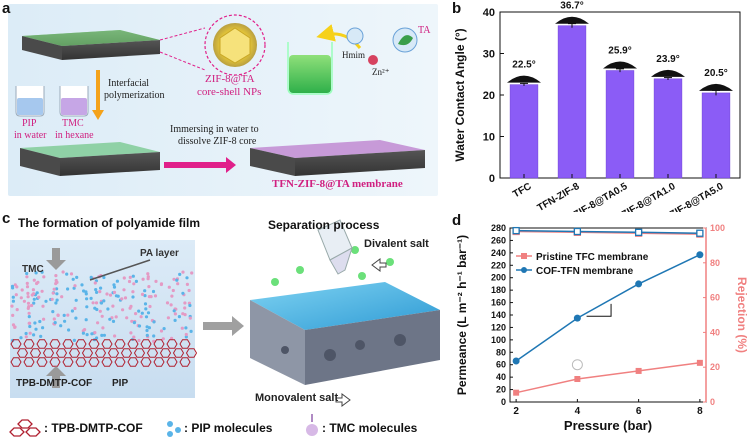 Image resolution: width=748 pixels, height=437 pixels. I want to click on pip-line1: PIP, so click(29, 123).